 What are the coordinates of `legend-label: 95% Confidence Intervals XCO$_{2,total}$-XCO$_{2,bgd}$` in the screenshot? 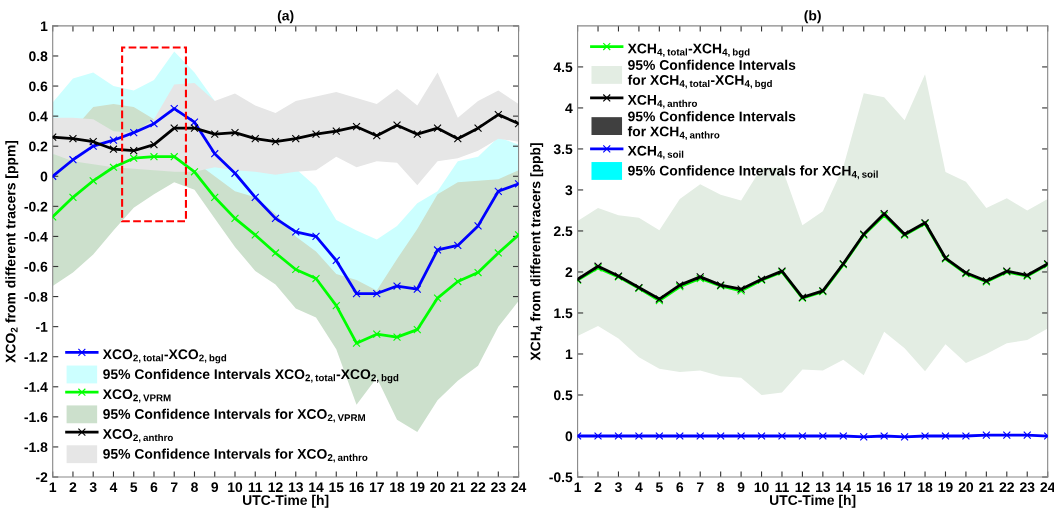 It's located at (251, 376).